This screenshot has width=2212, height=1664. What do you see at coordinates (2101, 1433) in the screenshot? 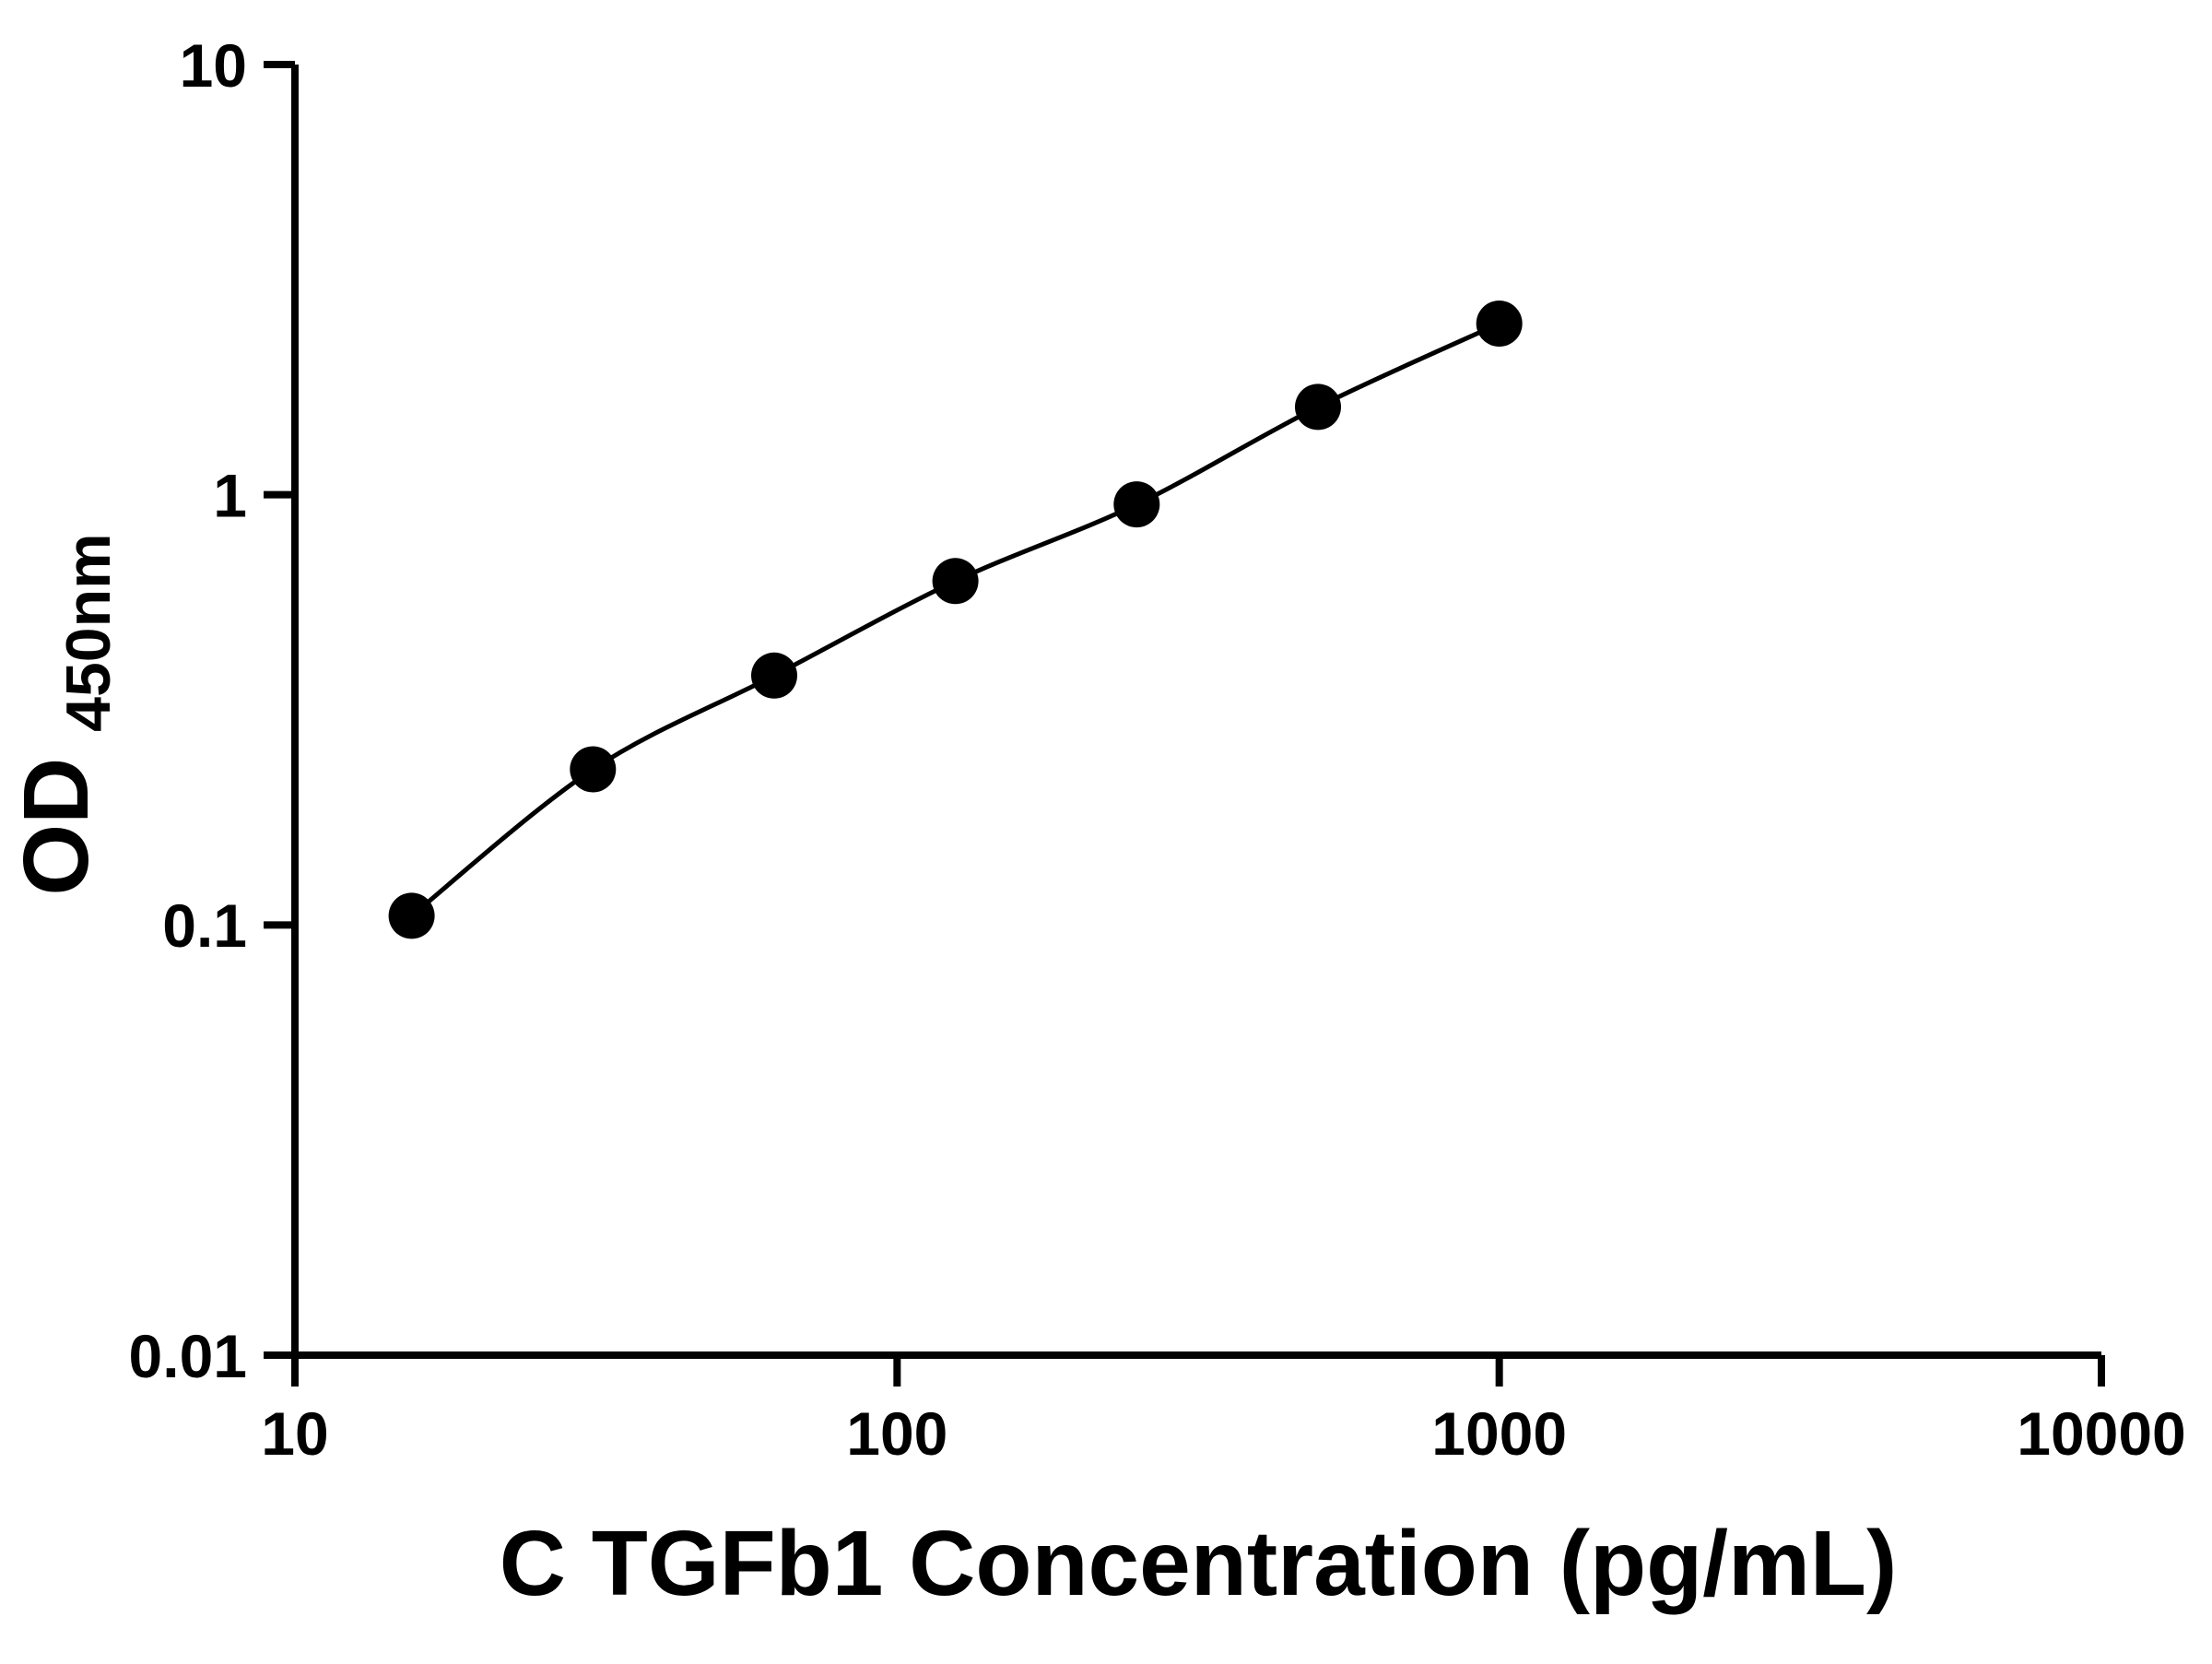
I see `x-tick-label: 10000` at bounding box center [2101, 1433].